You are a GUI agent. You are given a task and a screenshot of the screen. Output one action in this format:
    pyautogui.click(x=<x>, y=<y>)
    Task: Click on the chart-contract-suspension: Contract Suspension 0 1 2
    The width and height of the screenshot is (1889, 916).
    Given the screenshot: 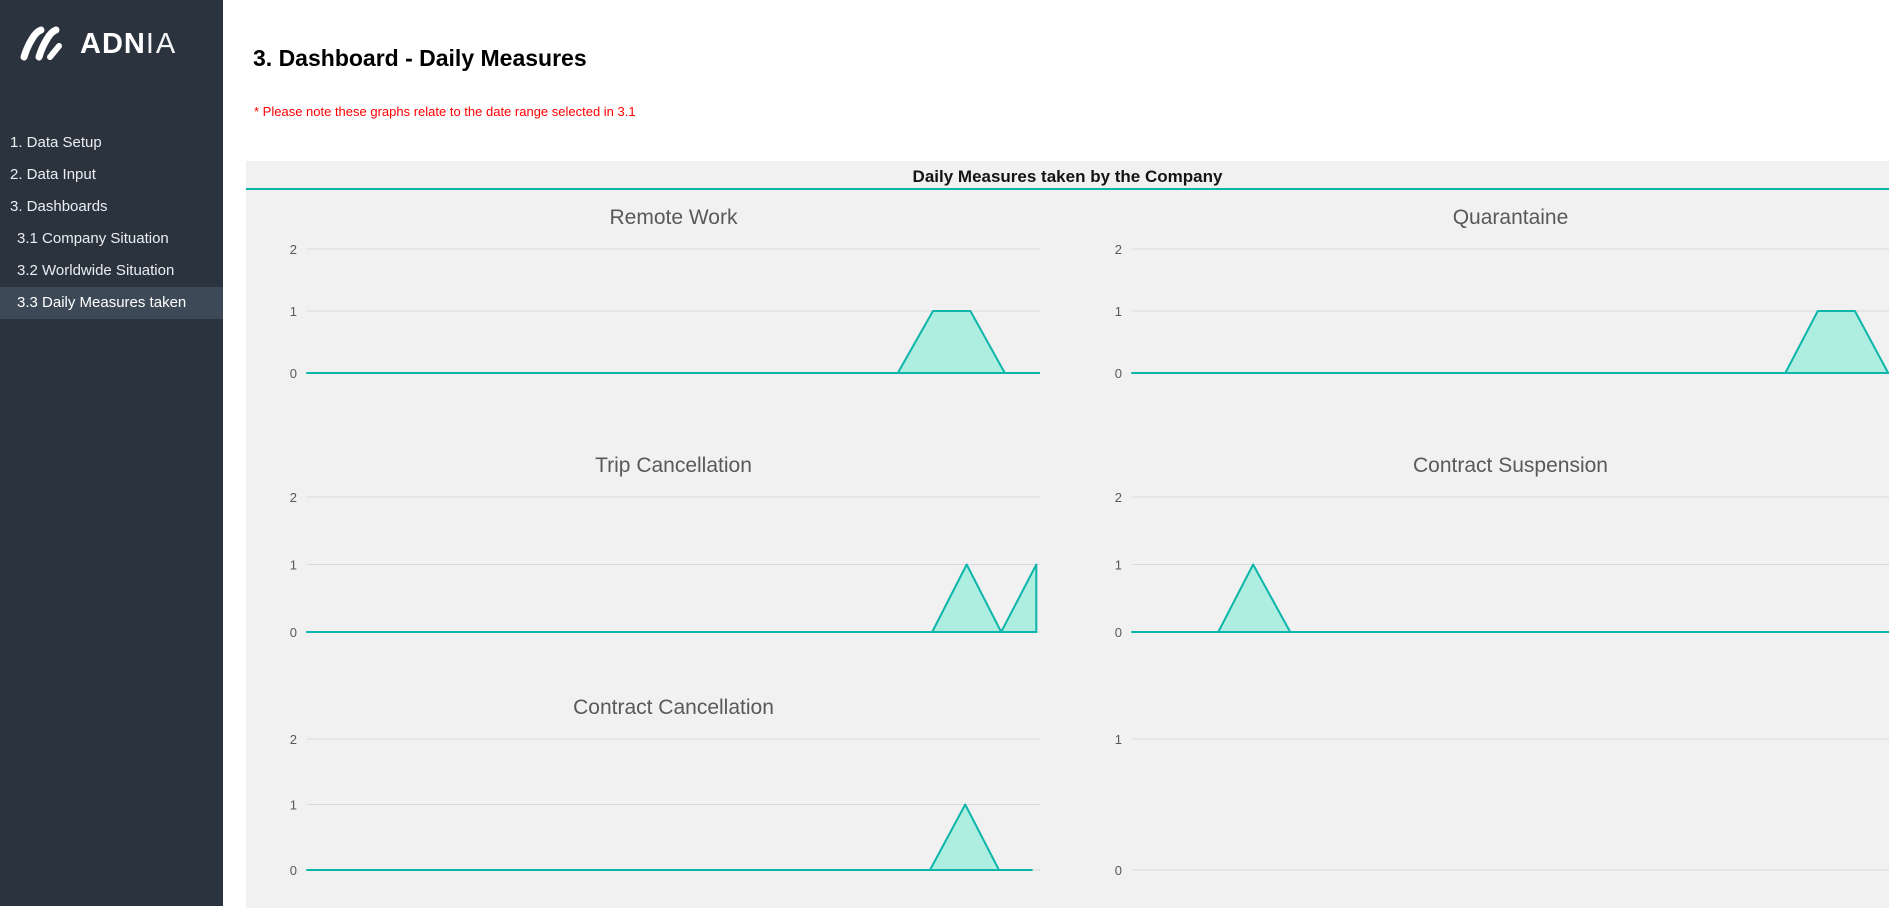 What is the action you would take?
    pyautogui.click(x=1488, y=545)
    